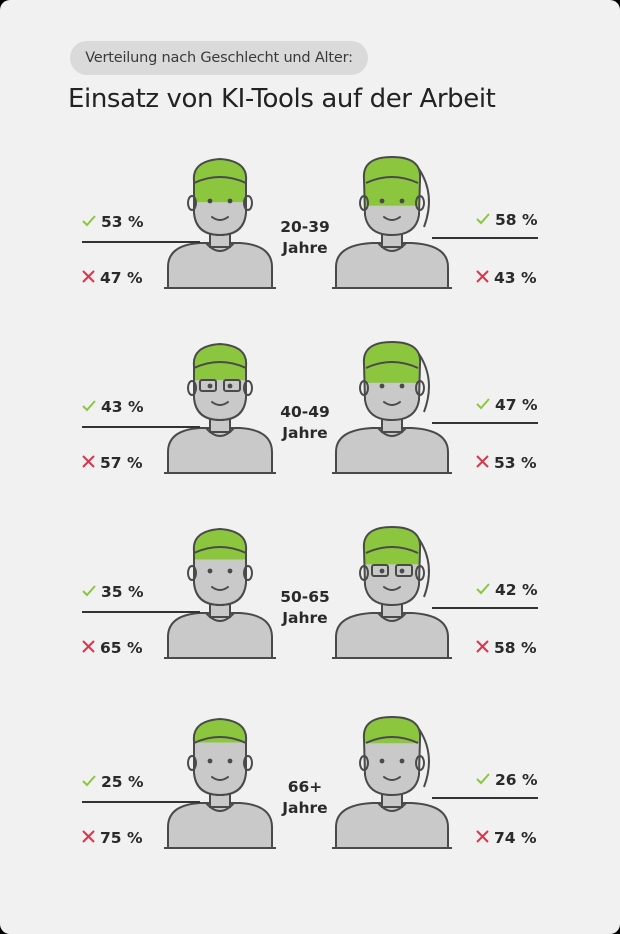  I want to click on female-no-stat: 43 %, so click(506, 278).